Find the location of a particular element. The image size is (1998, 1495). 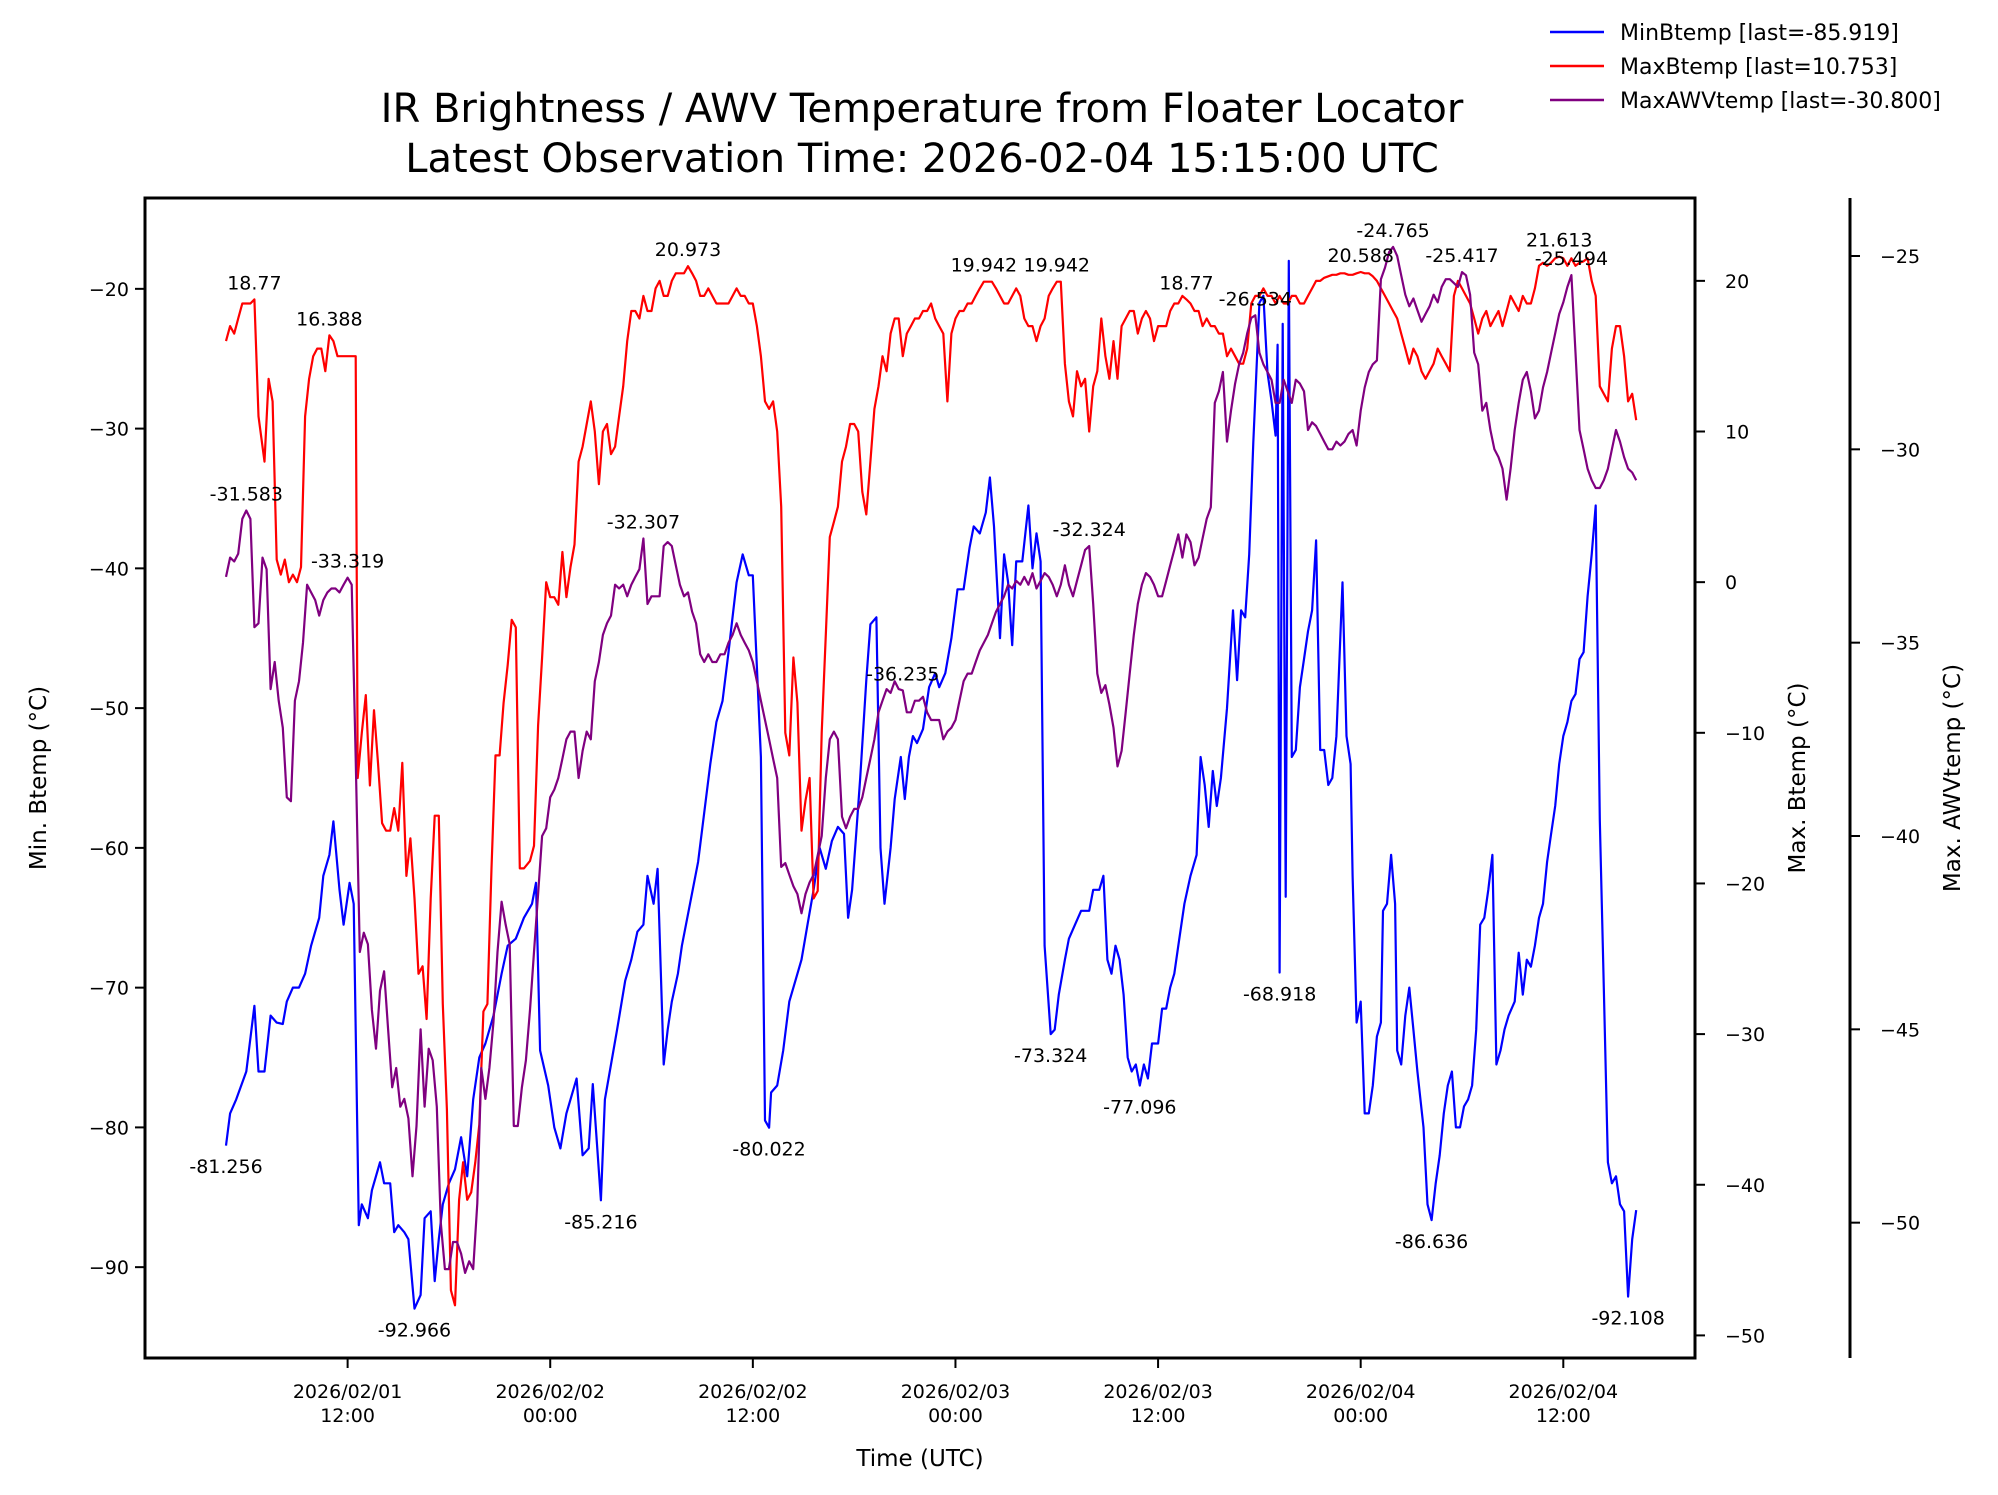

data-label: -68.918 is located at coordinates (1279, 995).